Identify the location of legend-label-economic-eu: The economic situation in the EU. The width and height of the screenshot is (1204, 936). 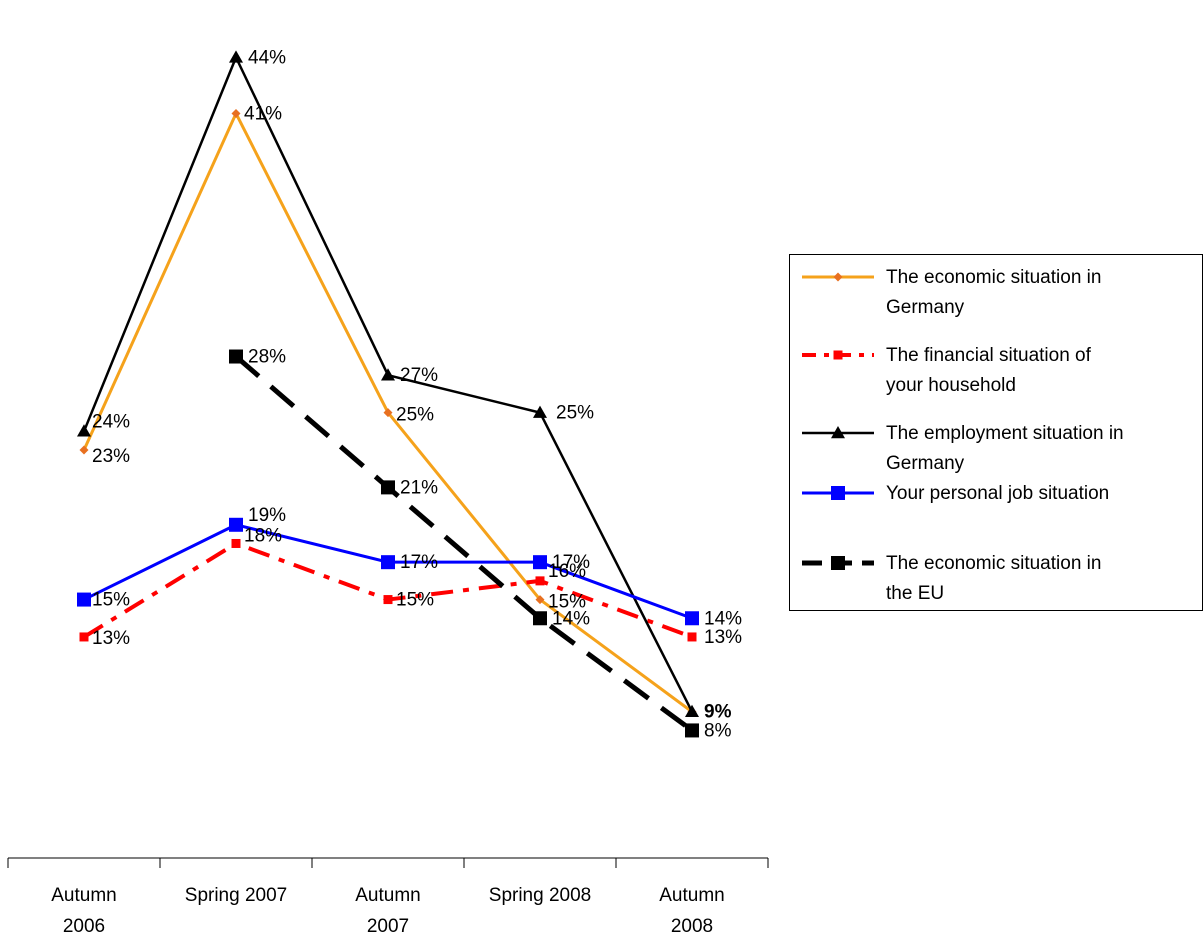
(1041, 579).